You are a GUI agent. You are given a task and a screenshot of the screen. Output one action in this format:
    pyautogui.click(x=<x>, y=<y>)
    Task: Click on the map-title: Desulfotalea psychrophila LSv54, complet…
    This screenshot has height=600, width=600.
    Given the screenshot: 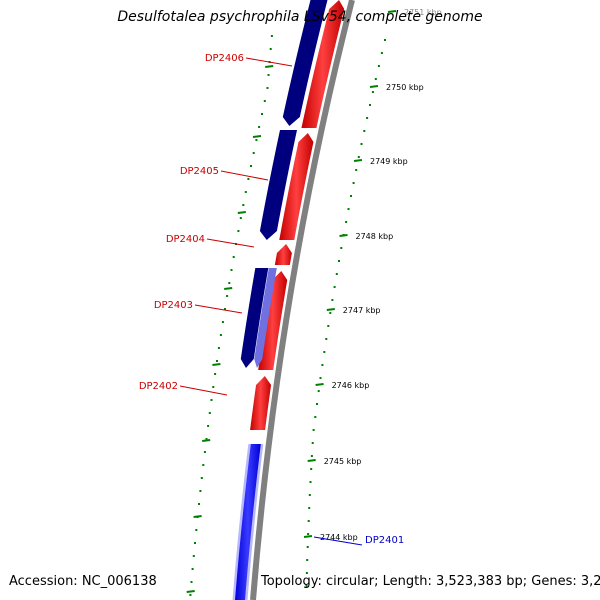 What is the action you would take?
    pyautogui.click(x=300, y=17)
    